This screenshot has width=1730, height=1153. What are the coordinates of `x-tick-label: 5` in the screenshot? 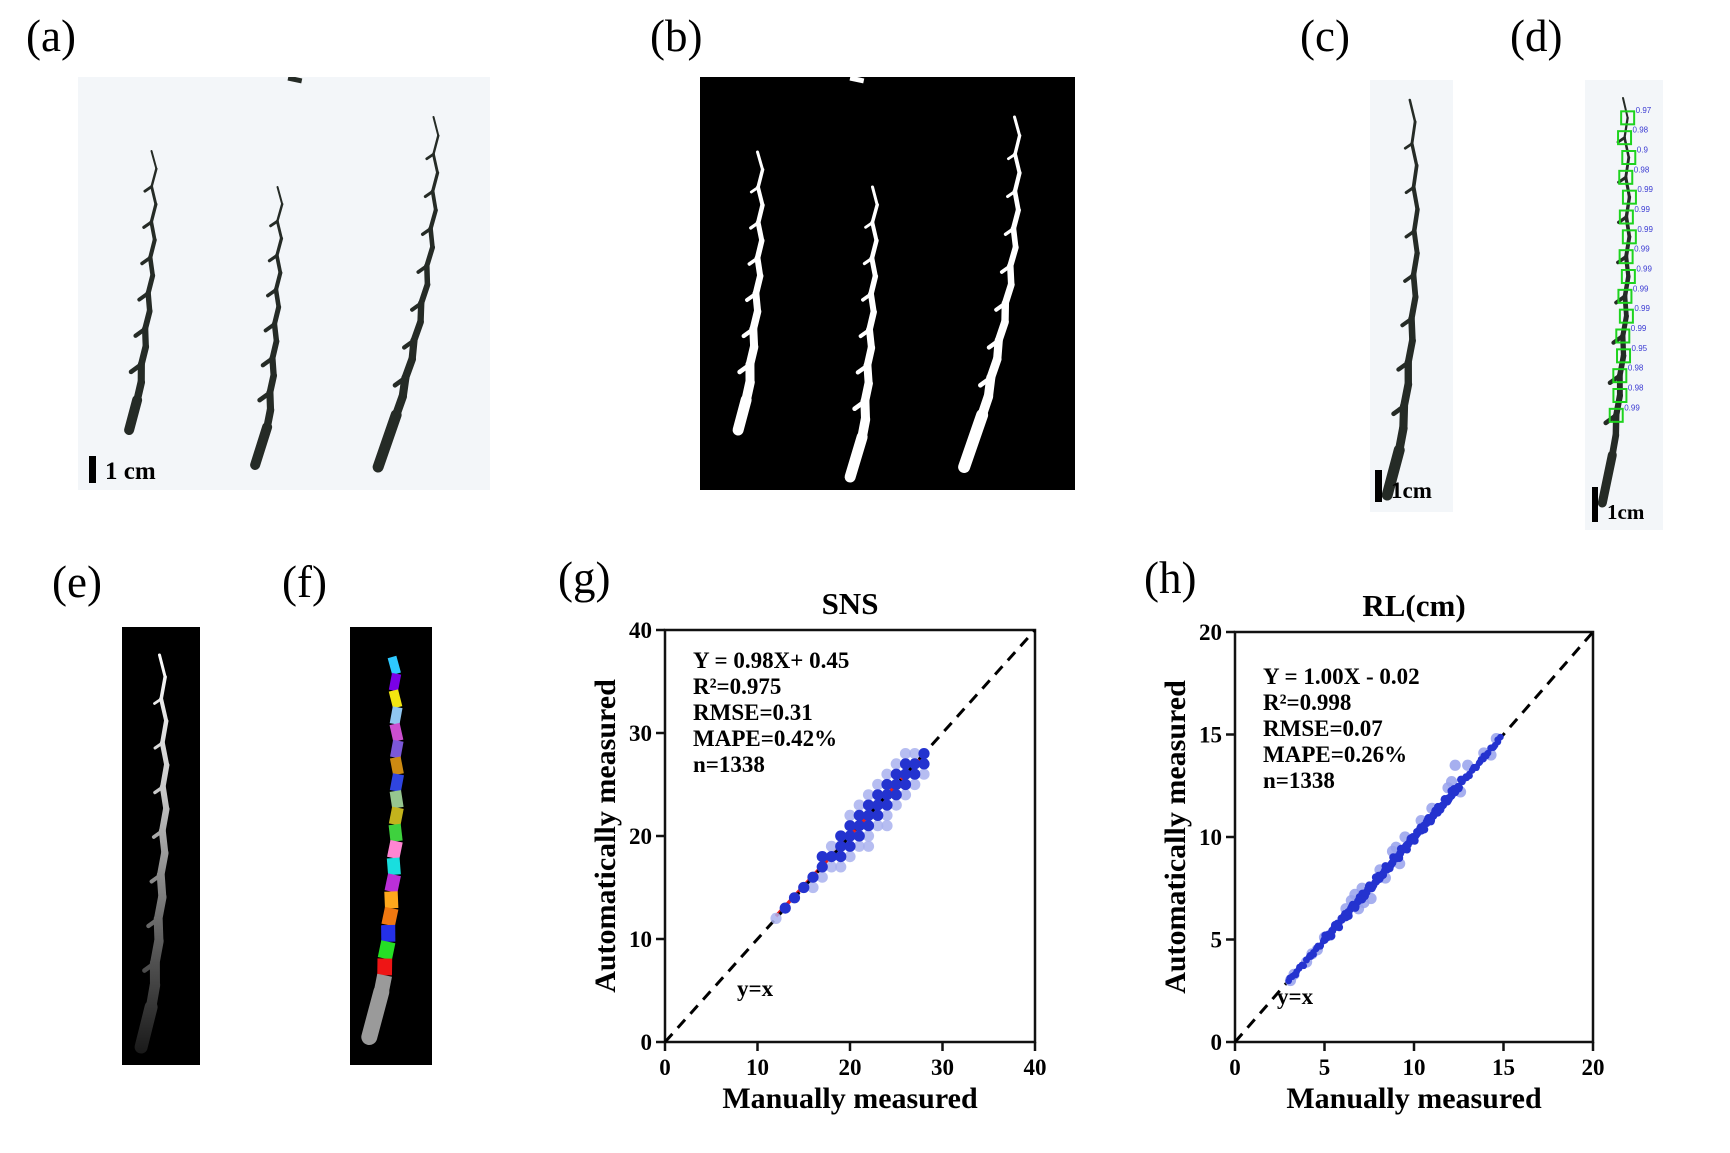 It's located at (1325, 1067).